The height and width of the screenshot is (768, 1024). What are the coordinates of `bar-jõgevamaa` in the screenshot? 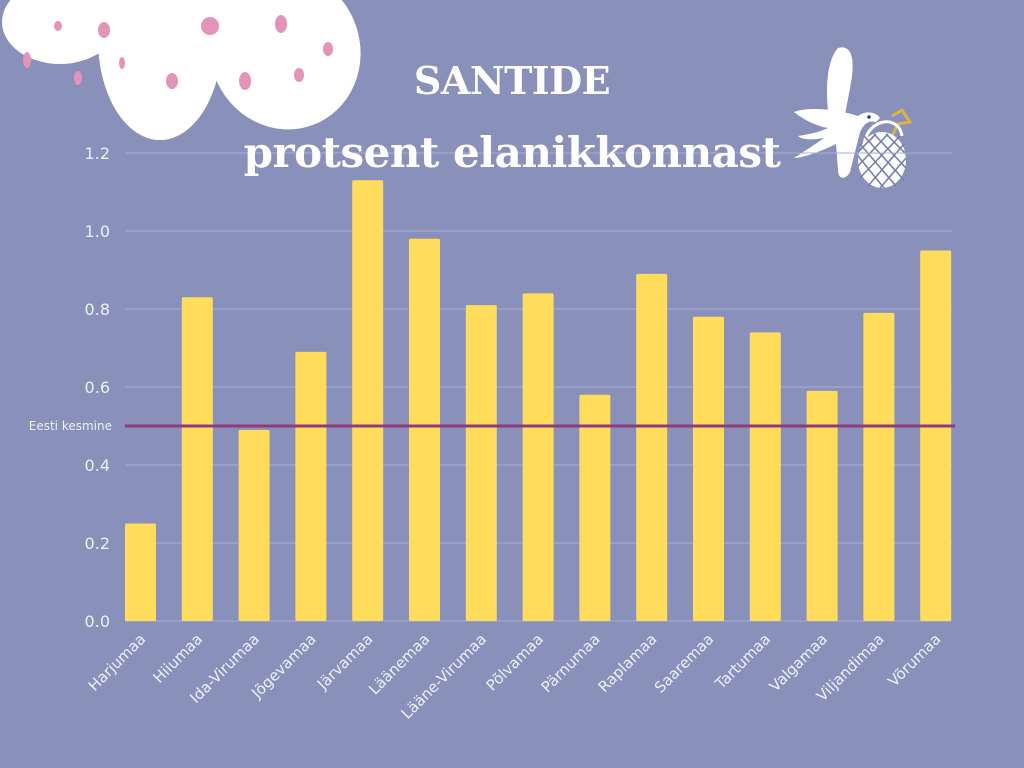 It's located at (311, 486).